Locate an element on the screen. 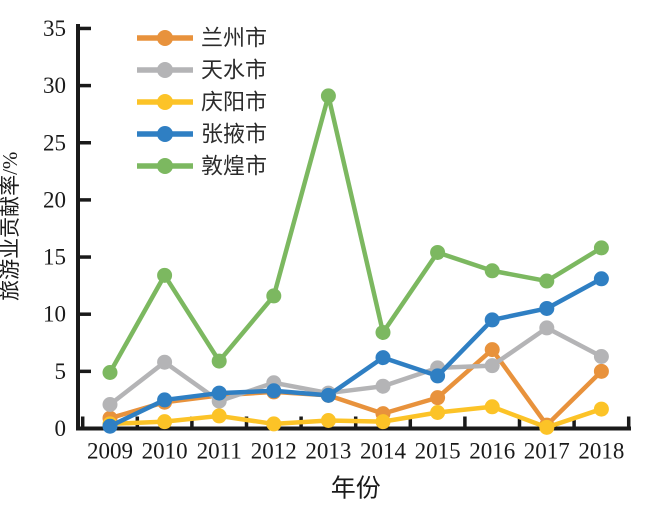  y-tick-label: 35 is located at coordinates (54, 28).